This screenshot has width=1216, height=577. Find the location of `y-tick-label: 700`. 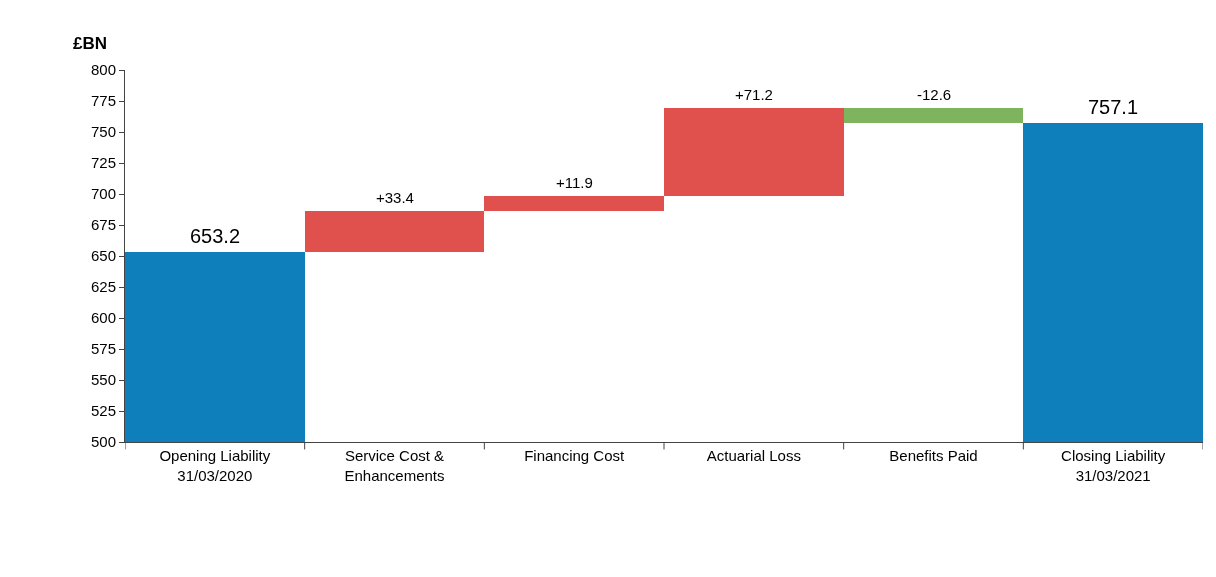

y-tick-label: 700 is located at coordinates (103, 194).